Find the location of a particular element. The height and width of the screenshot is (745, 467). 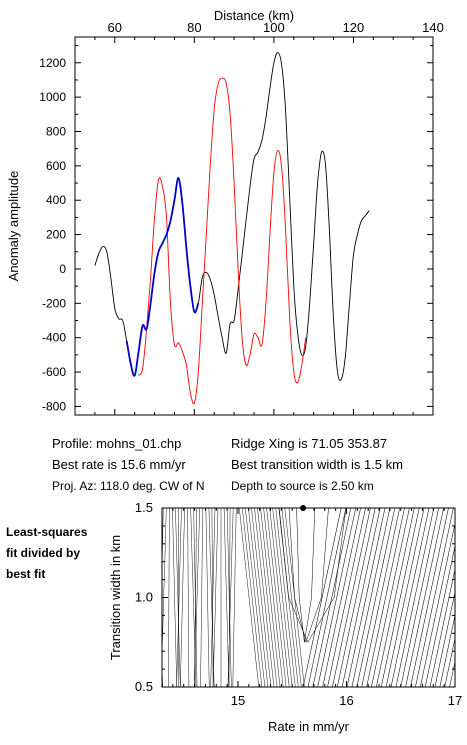

ridge-crossing: Ridge Xing is 71.05 353.87 is located at coordinates (309, 443).